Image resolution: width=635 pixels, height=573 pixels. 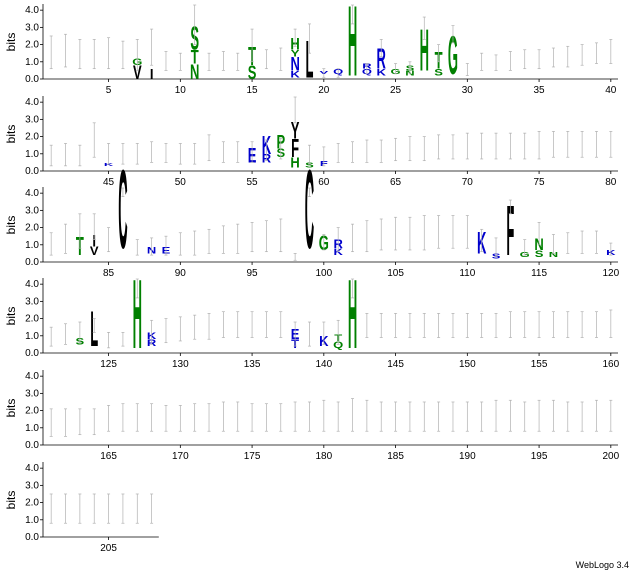 What do you see at coordinates (539, 273) in the screenshot?
I see `x-tick-label: 115` at bounding box center [539, 273].